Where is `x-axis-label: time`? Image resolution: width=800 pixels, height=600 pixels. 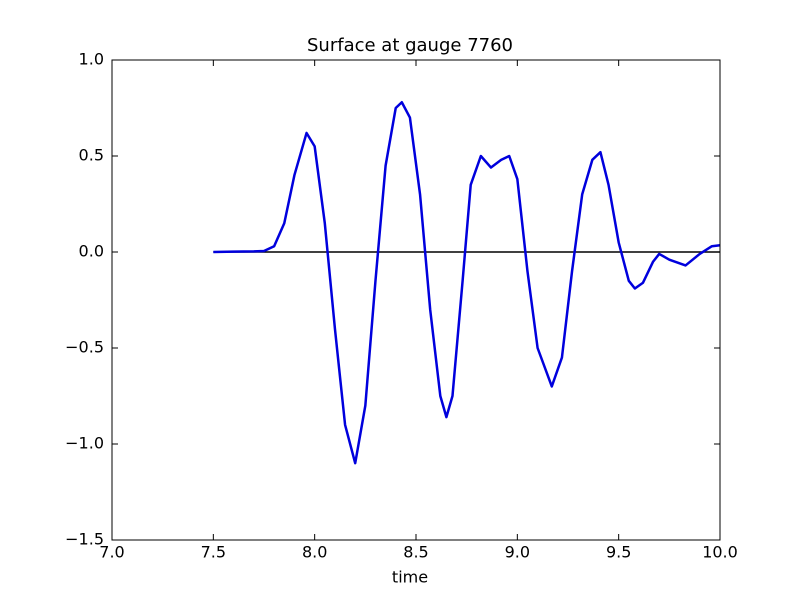 x-axis-label: time is located at coordinates (410, 577).